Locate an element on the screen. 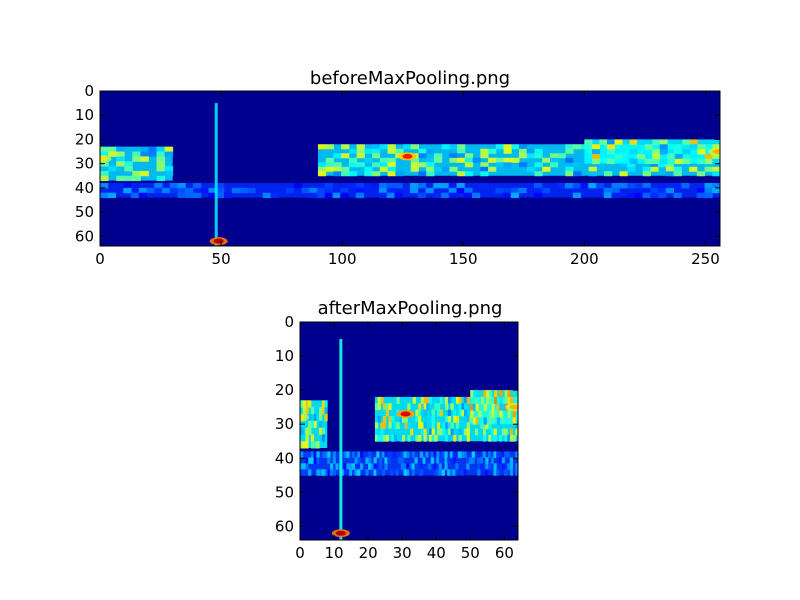  heatmap-vertical-line is located at coordinates (216, 174).